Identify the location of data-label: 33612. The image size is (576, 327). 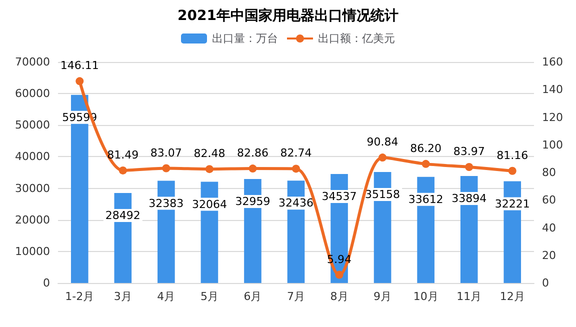
(426, 199).